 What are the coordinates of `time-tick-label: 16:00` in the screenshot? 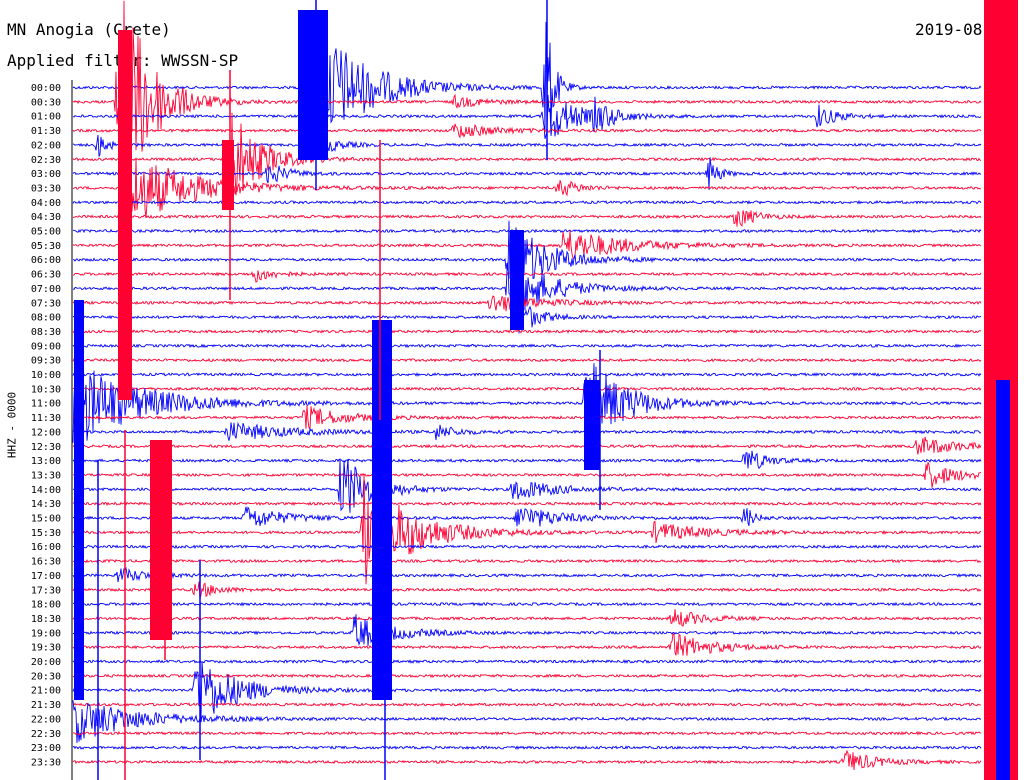 It's located at (46, 547).